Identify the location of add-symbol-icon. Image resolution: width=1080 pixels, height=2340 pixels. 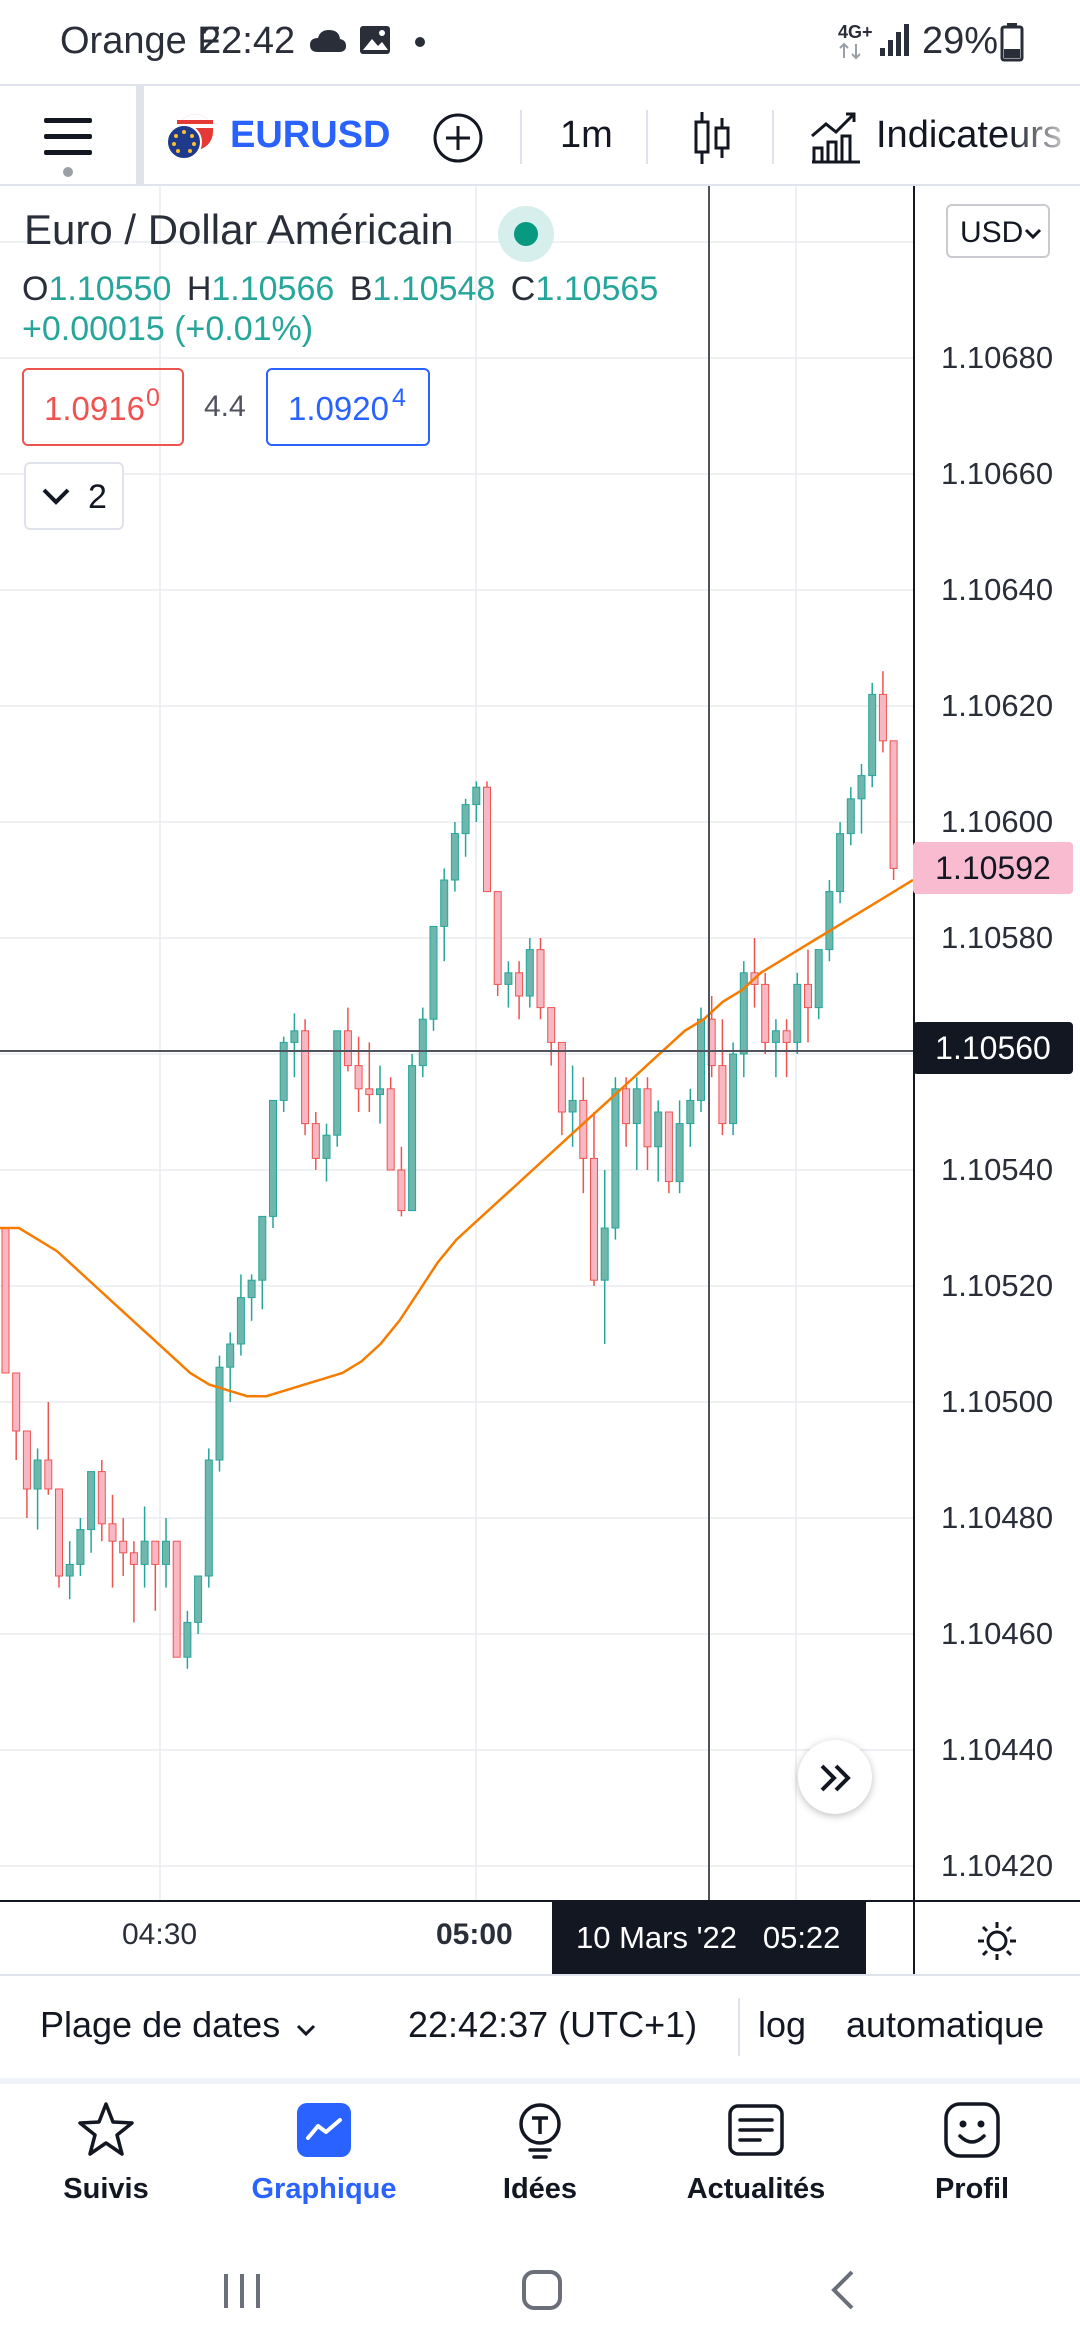
(458, 138).